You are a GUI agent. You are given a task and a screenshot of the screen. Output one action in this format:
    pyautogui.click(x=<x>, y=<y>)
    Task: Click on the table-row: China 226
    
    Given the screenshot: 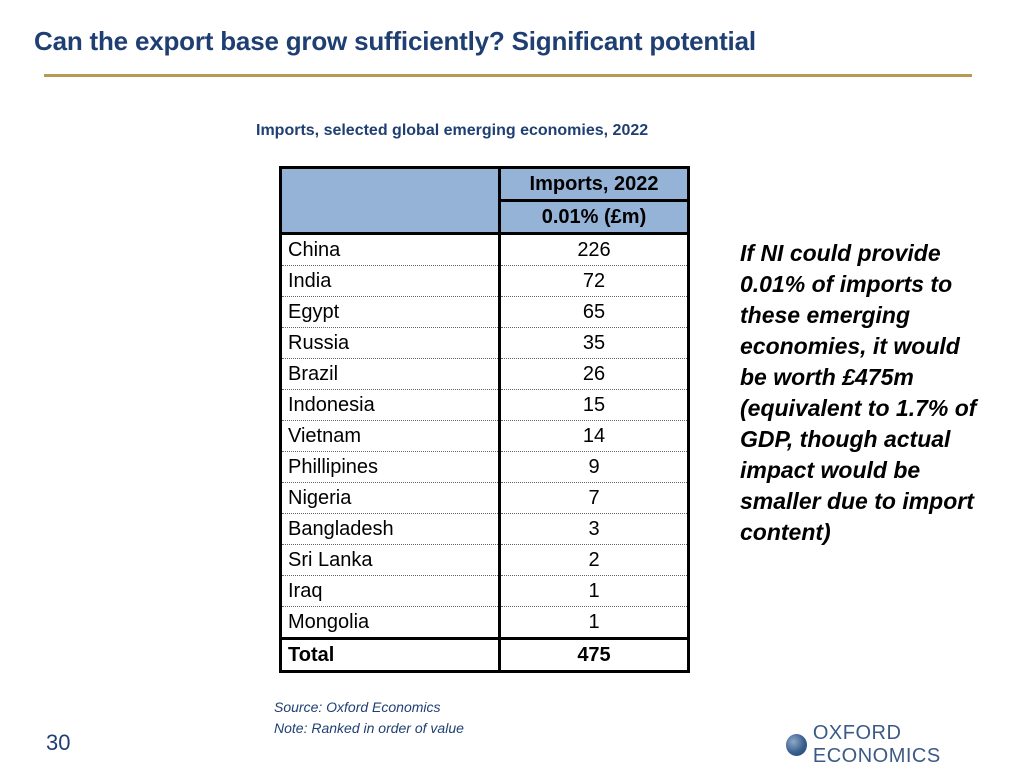 What is the action you would take?
    pyautogui.click(x=484, y=249)
    